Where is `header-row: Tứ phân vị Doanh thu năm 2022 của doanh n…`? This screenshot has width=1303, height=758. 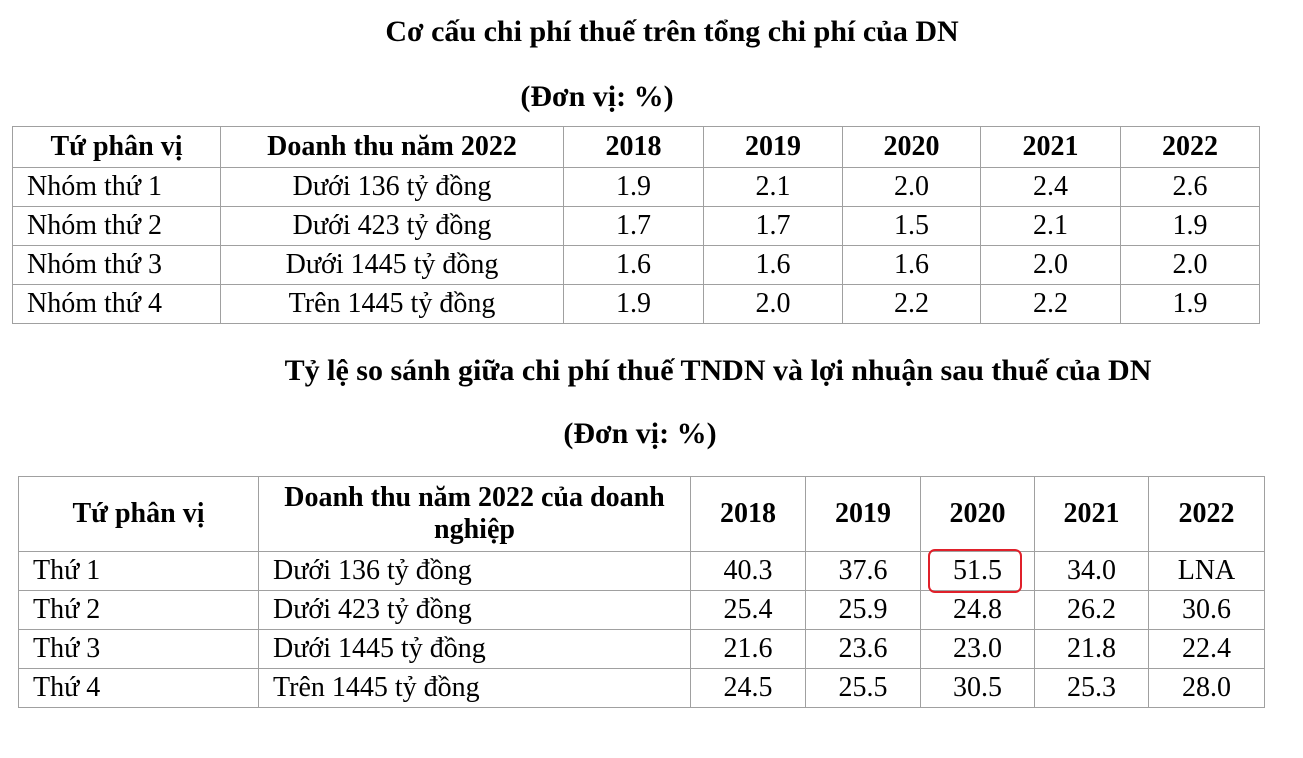 header-row: Tứ phân vị Doanh thu năm 2022 của doanh n… is located at coordinates (641, 514).